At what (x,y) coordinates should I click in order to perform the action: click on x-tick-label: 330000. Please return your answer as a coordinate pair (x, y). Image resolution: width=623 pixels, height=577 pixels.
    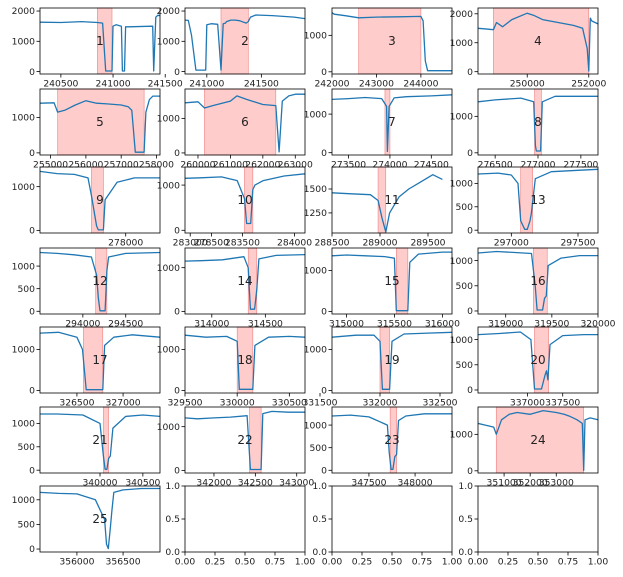
    Looking at the image, I should click on (237, 403).